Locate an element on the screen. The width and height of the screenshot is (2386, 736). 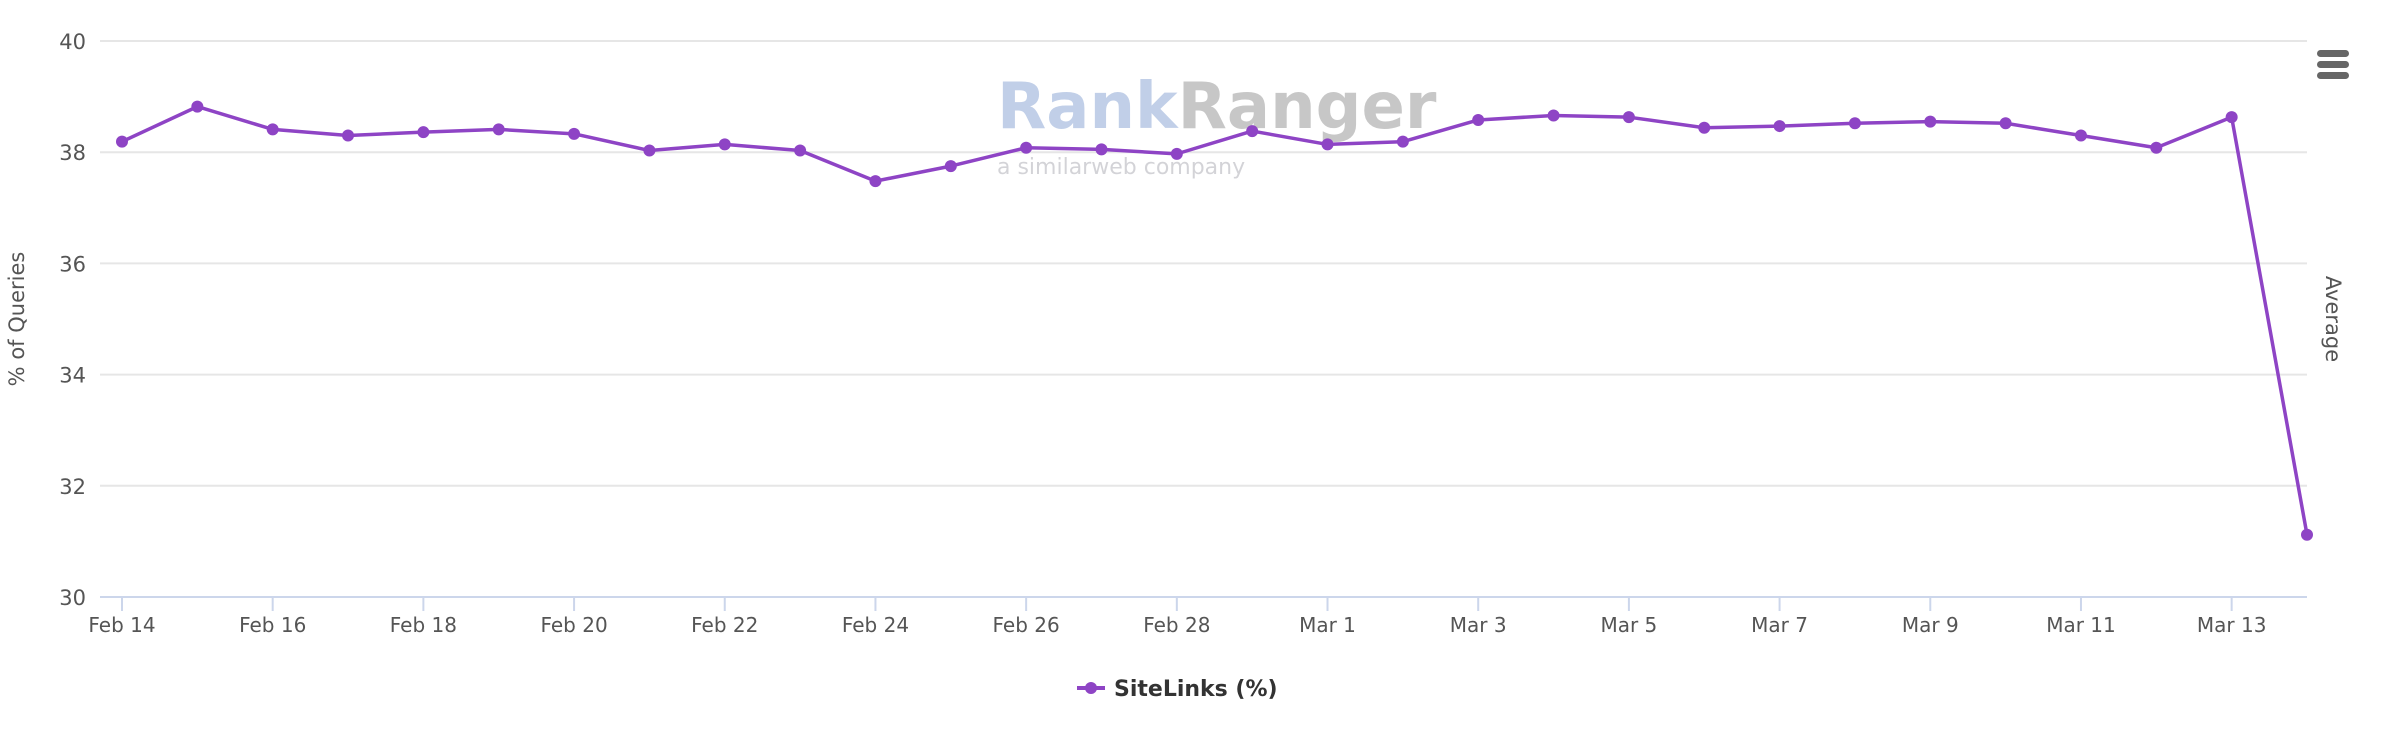
x-tick-label: Feb 20 is located at coordinates (573, 625).